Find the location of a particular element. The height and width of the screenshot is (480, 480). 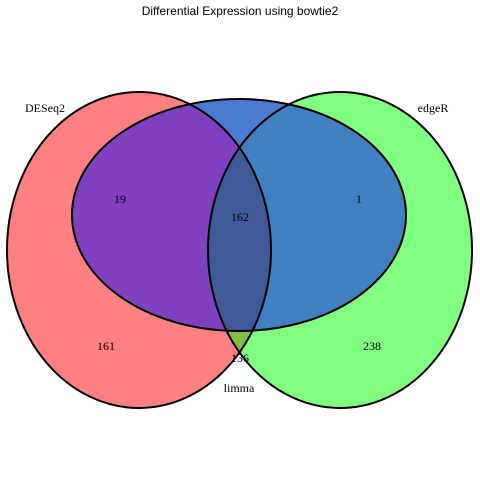

count-edger-only: 238 is located at coordinates (372, 346).